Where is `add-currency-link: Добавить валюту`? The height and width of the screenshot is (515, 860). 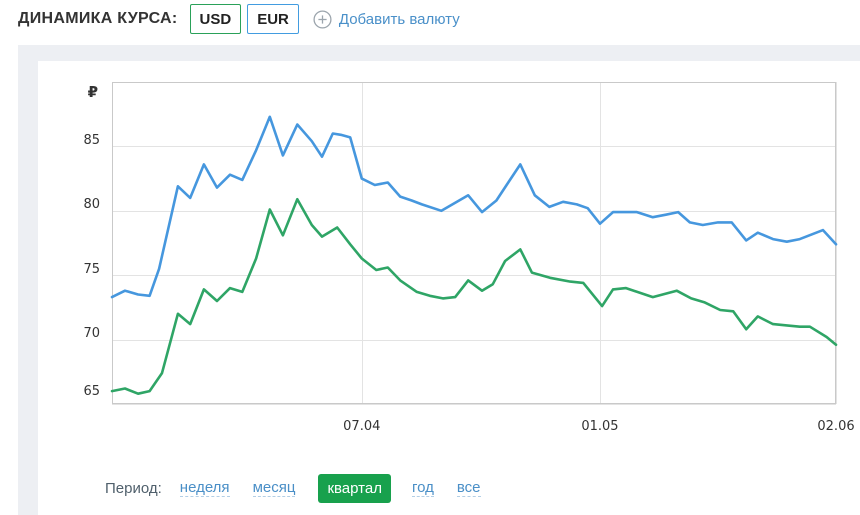 add-currency-link: Добавить валюту is located at coordinates (386, 19).